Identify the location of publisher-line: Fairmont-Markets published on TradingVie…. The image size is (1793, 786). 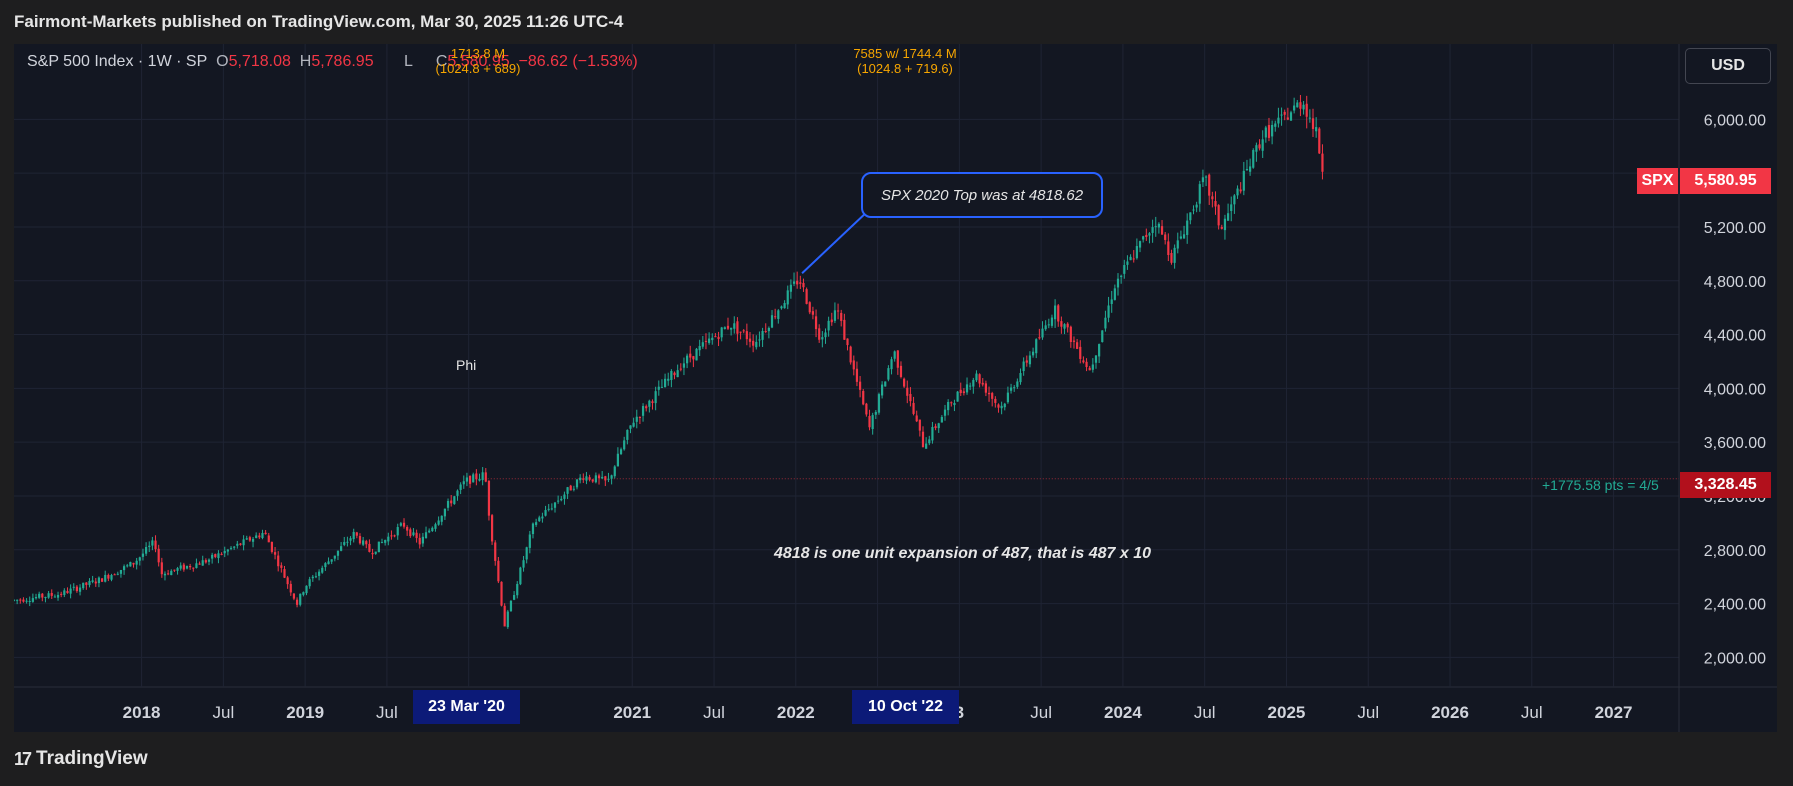
(319, 21).